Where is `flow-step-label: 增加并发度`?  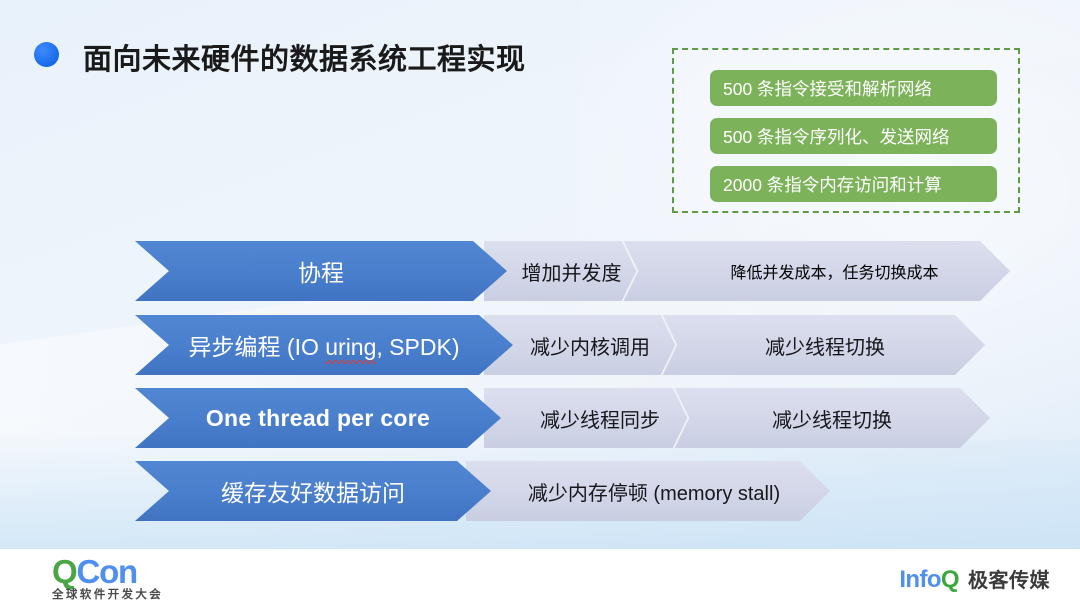 flow-step-label: 增加并发度 is located at coordinates (571, 273).